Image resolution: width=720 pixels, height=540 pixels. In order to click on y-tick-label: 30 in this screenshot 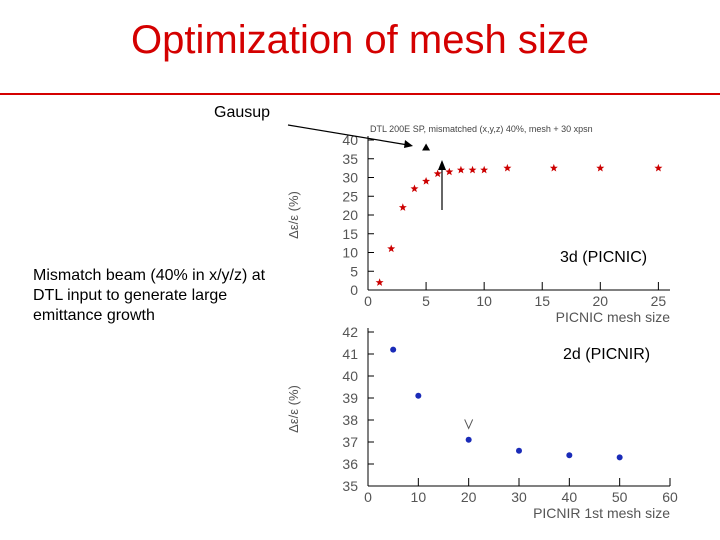, I will do `click(350, 178)`.